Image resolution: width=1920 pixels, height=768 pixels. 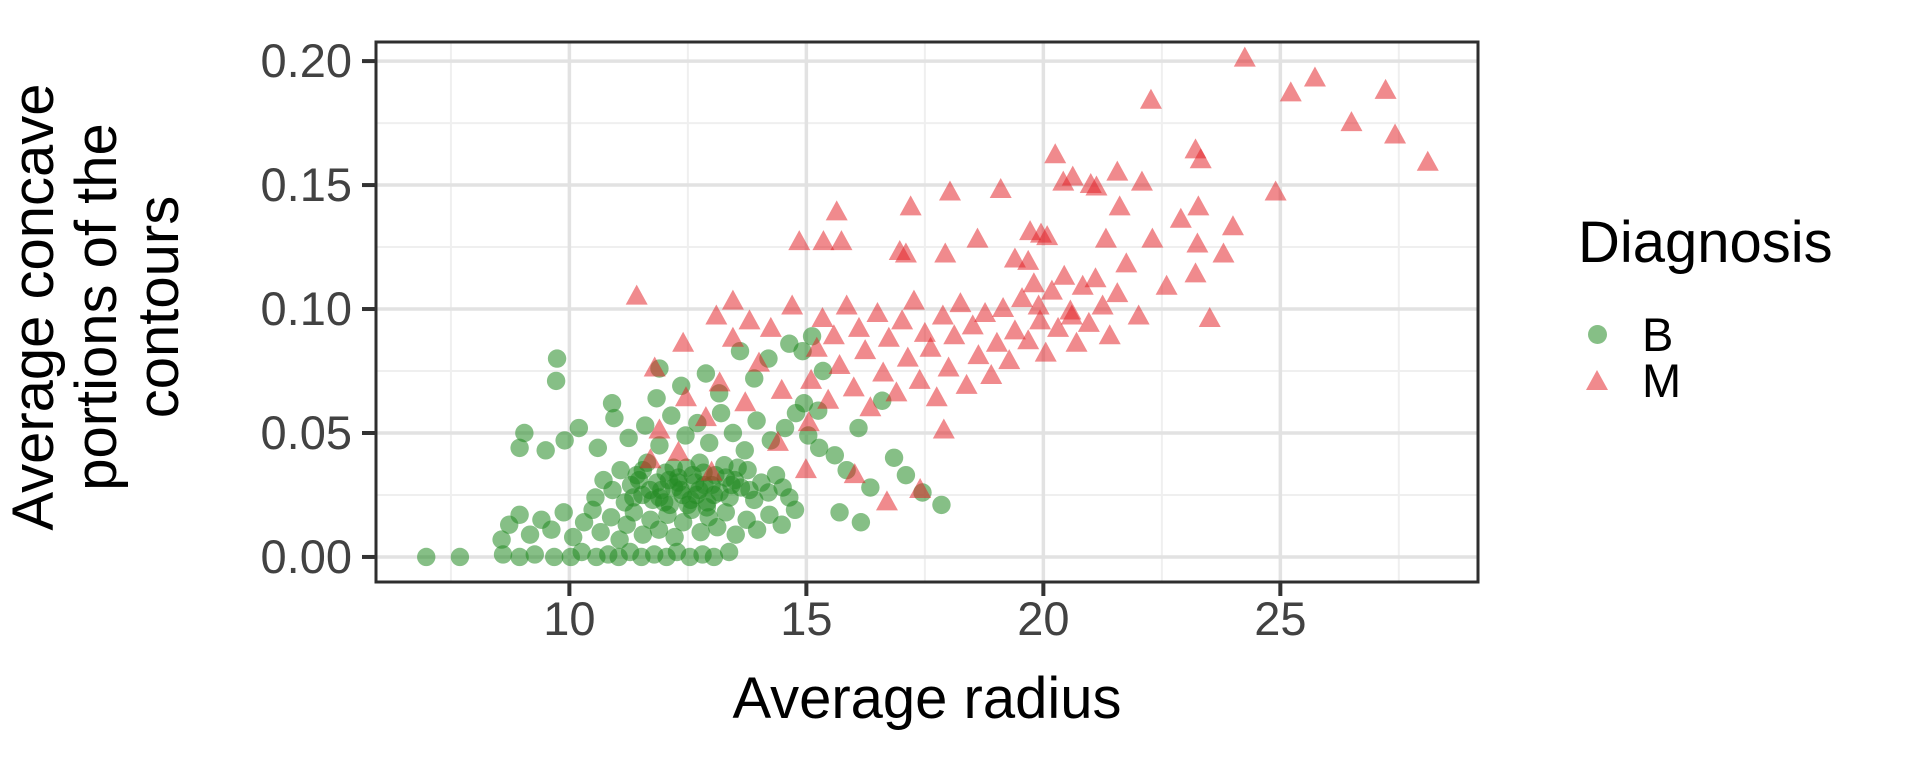 What do you see at coordinates (96, 307) in the screenshot?
I see `y-axis-title: Average concave portions of the contours` at bounding box center [96, 307].